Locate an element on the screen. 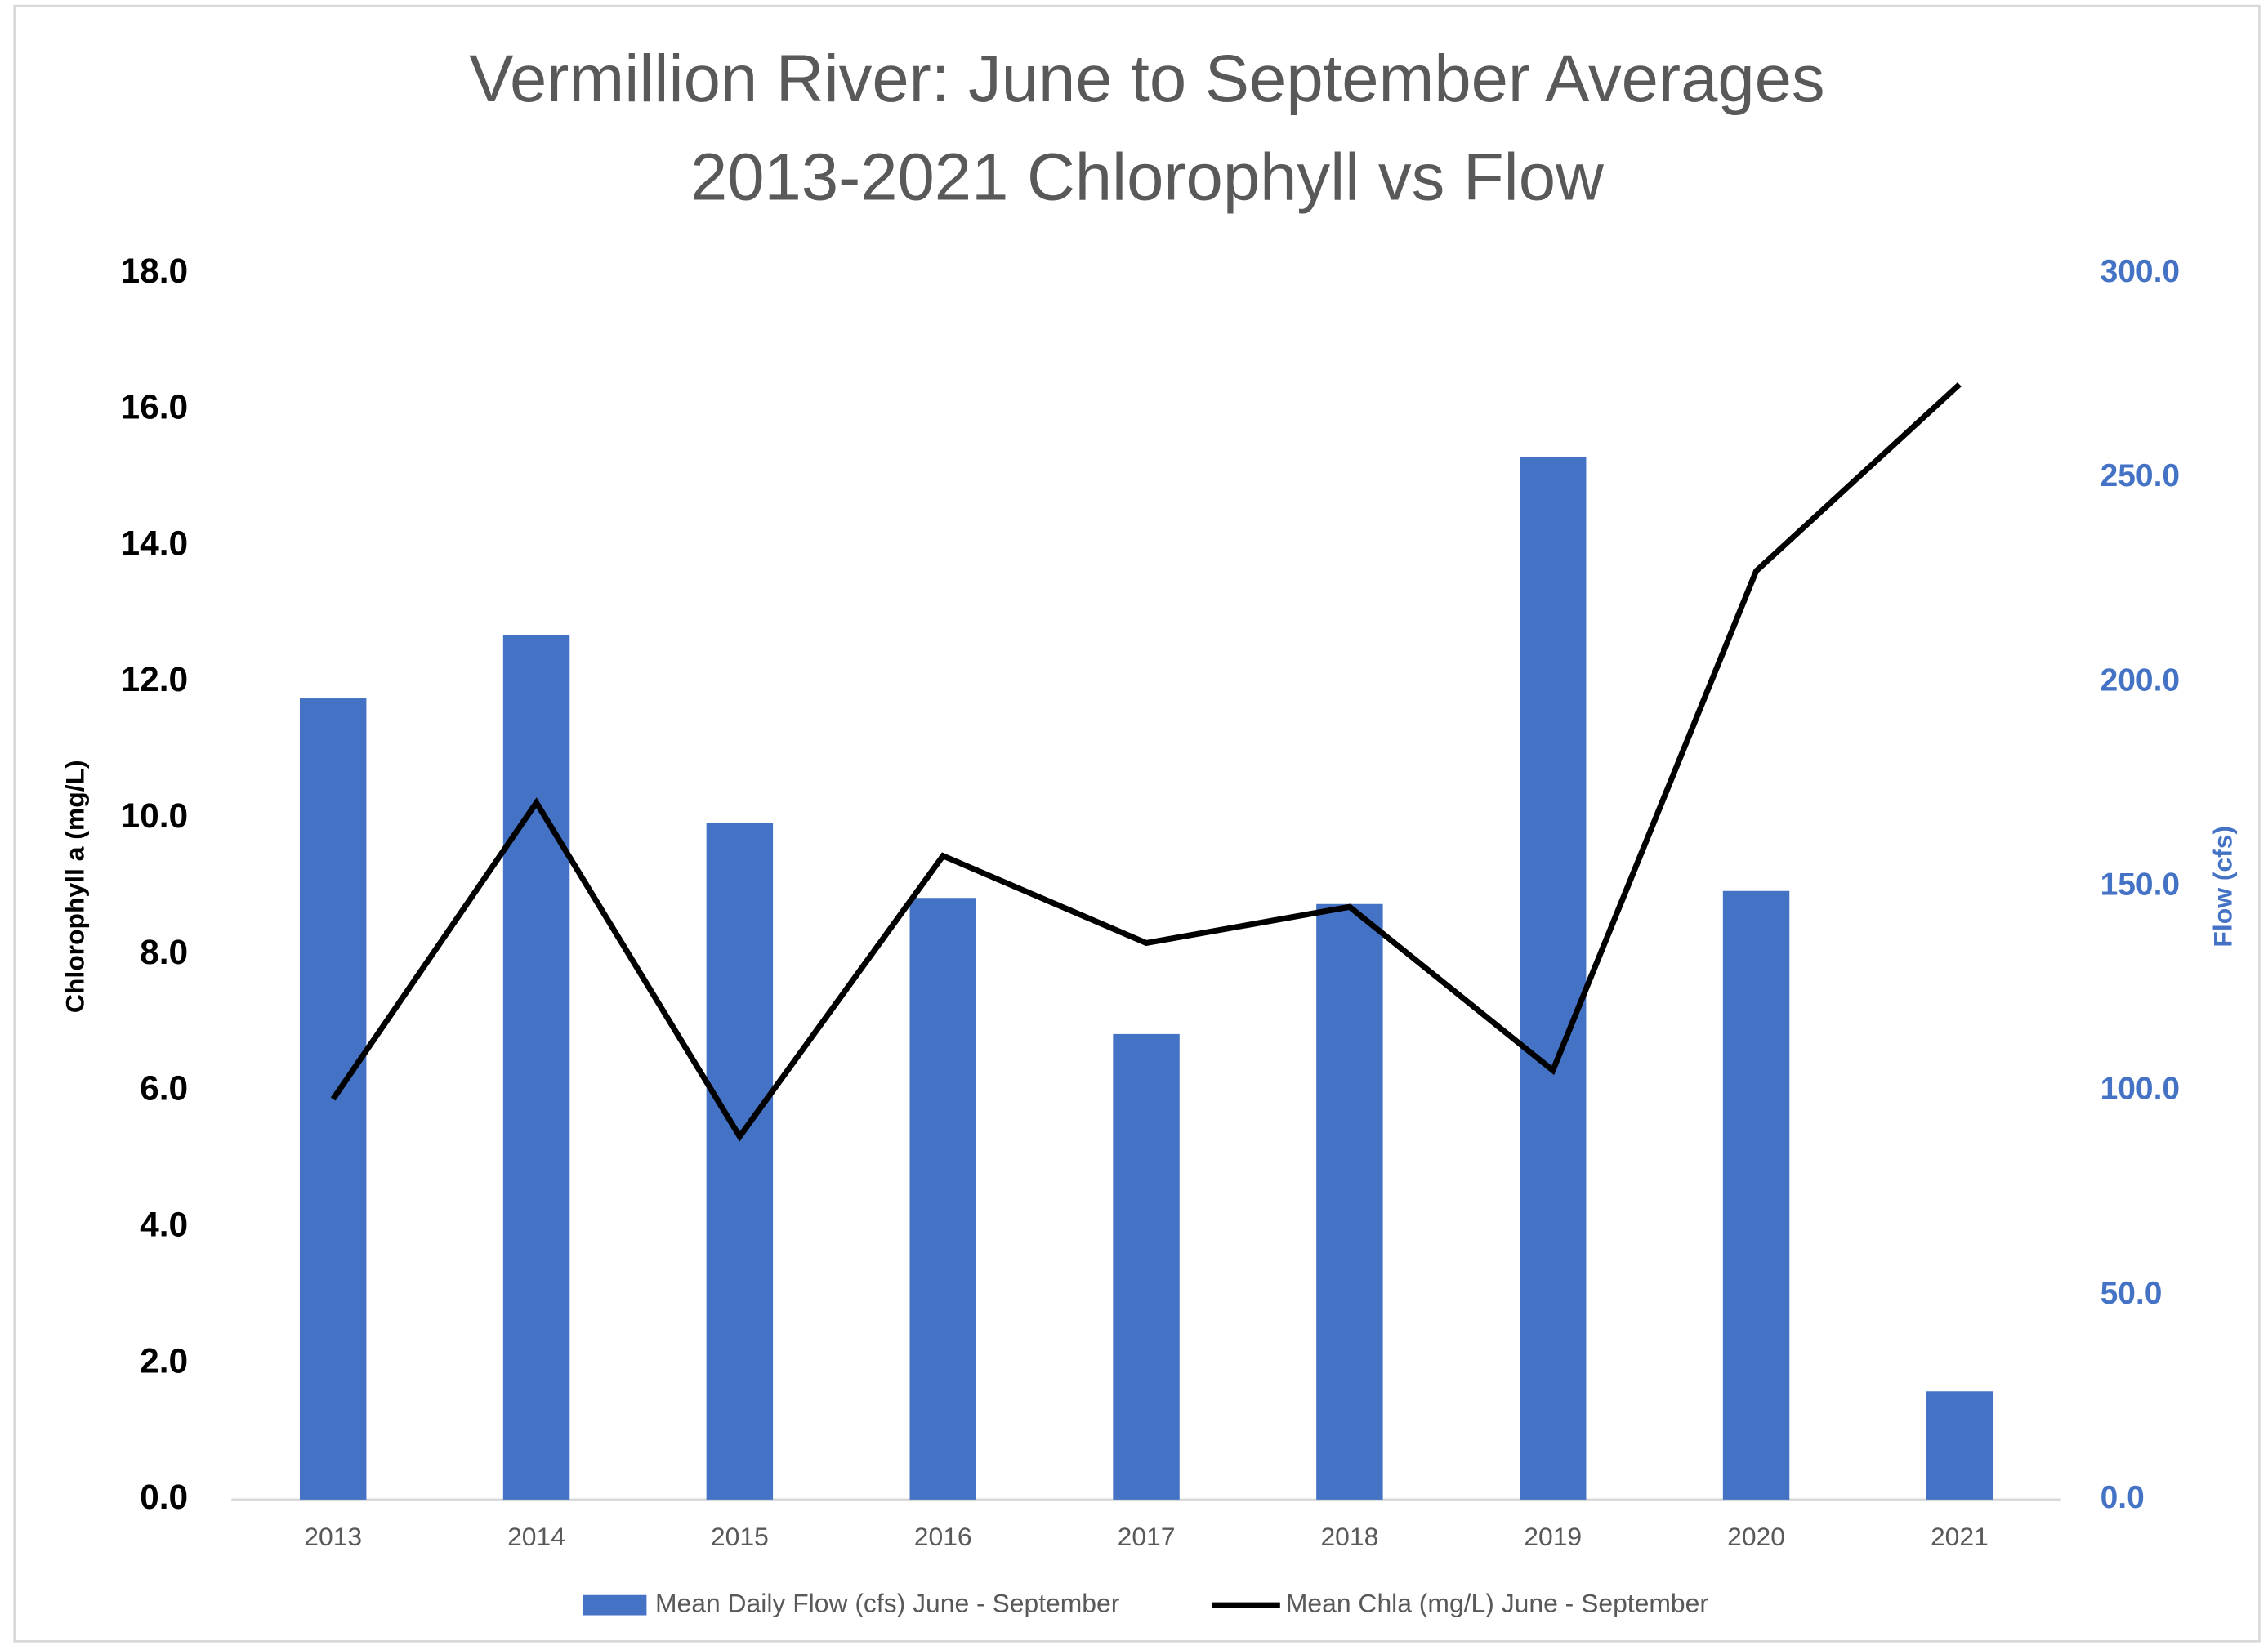 This screenshot has height=1650, width=2268. chart-subtitle: 2013-2021 Chlorophyll vs Flow is located at coordinates (1147, 177).